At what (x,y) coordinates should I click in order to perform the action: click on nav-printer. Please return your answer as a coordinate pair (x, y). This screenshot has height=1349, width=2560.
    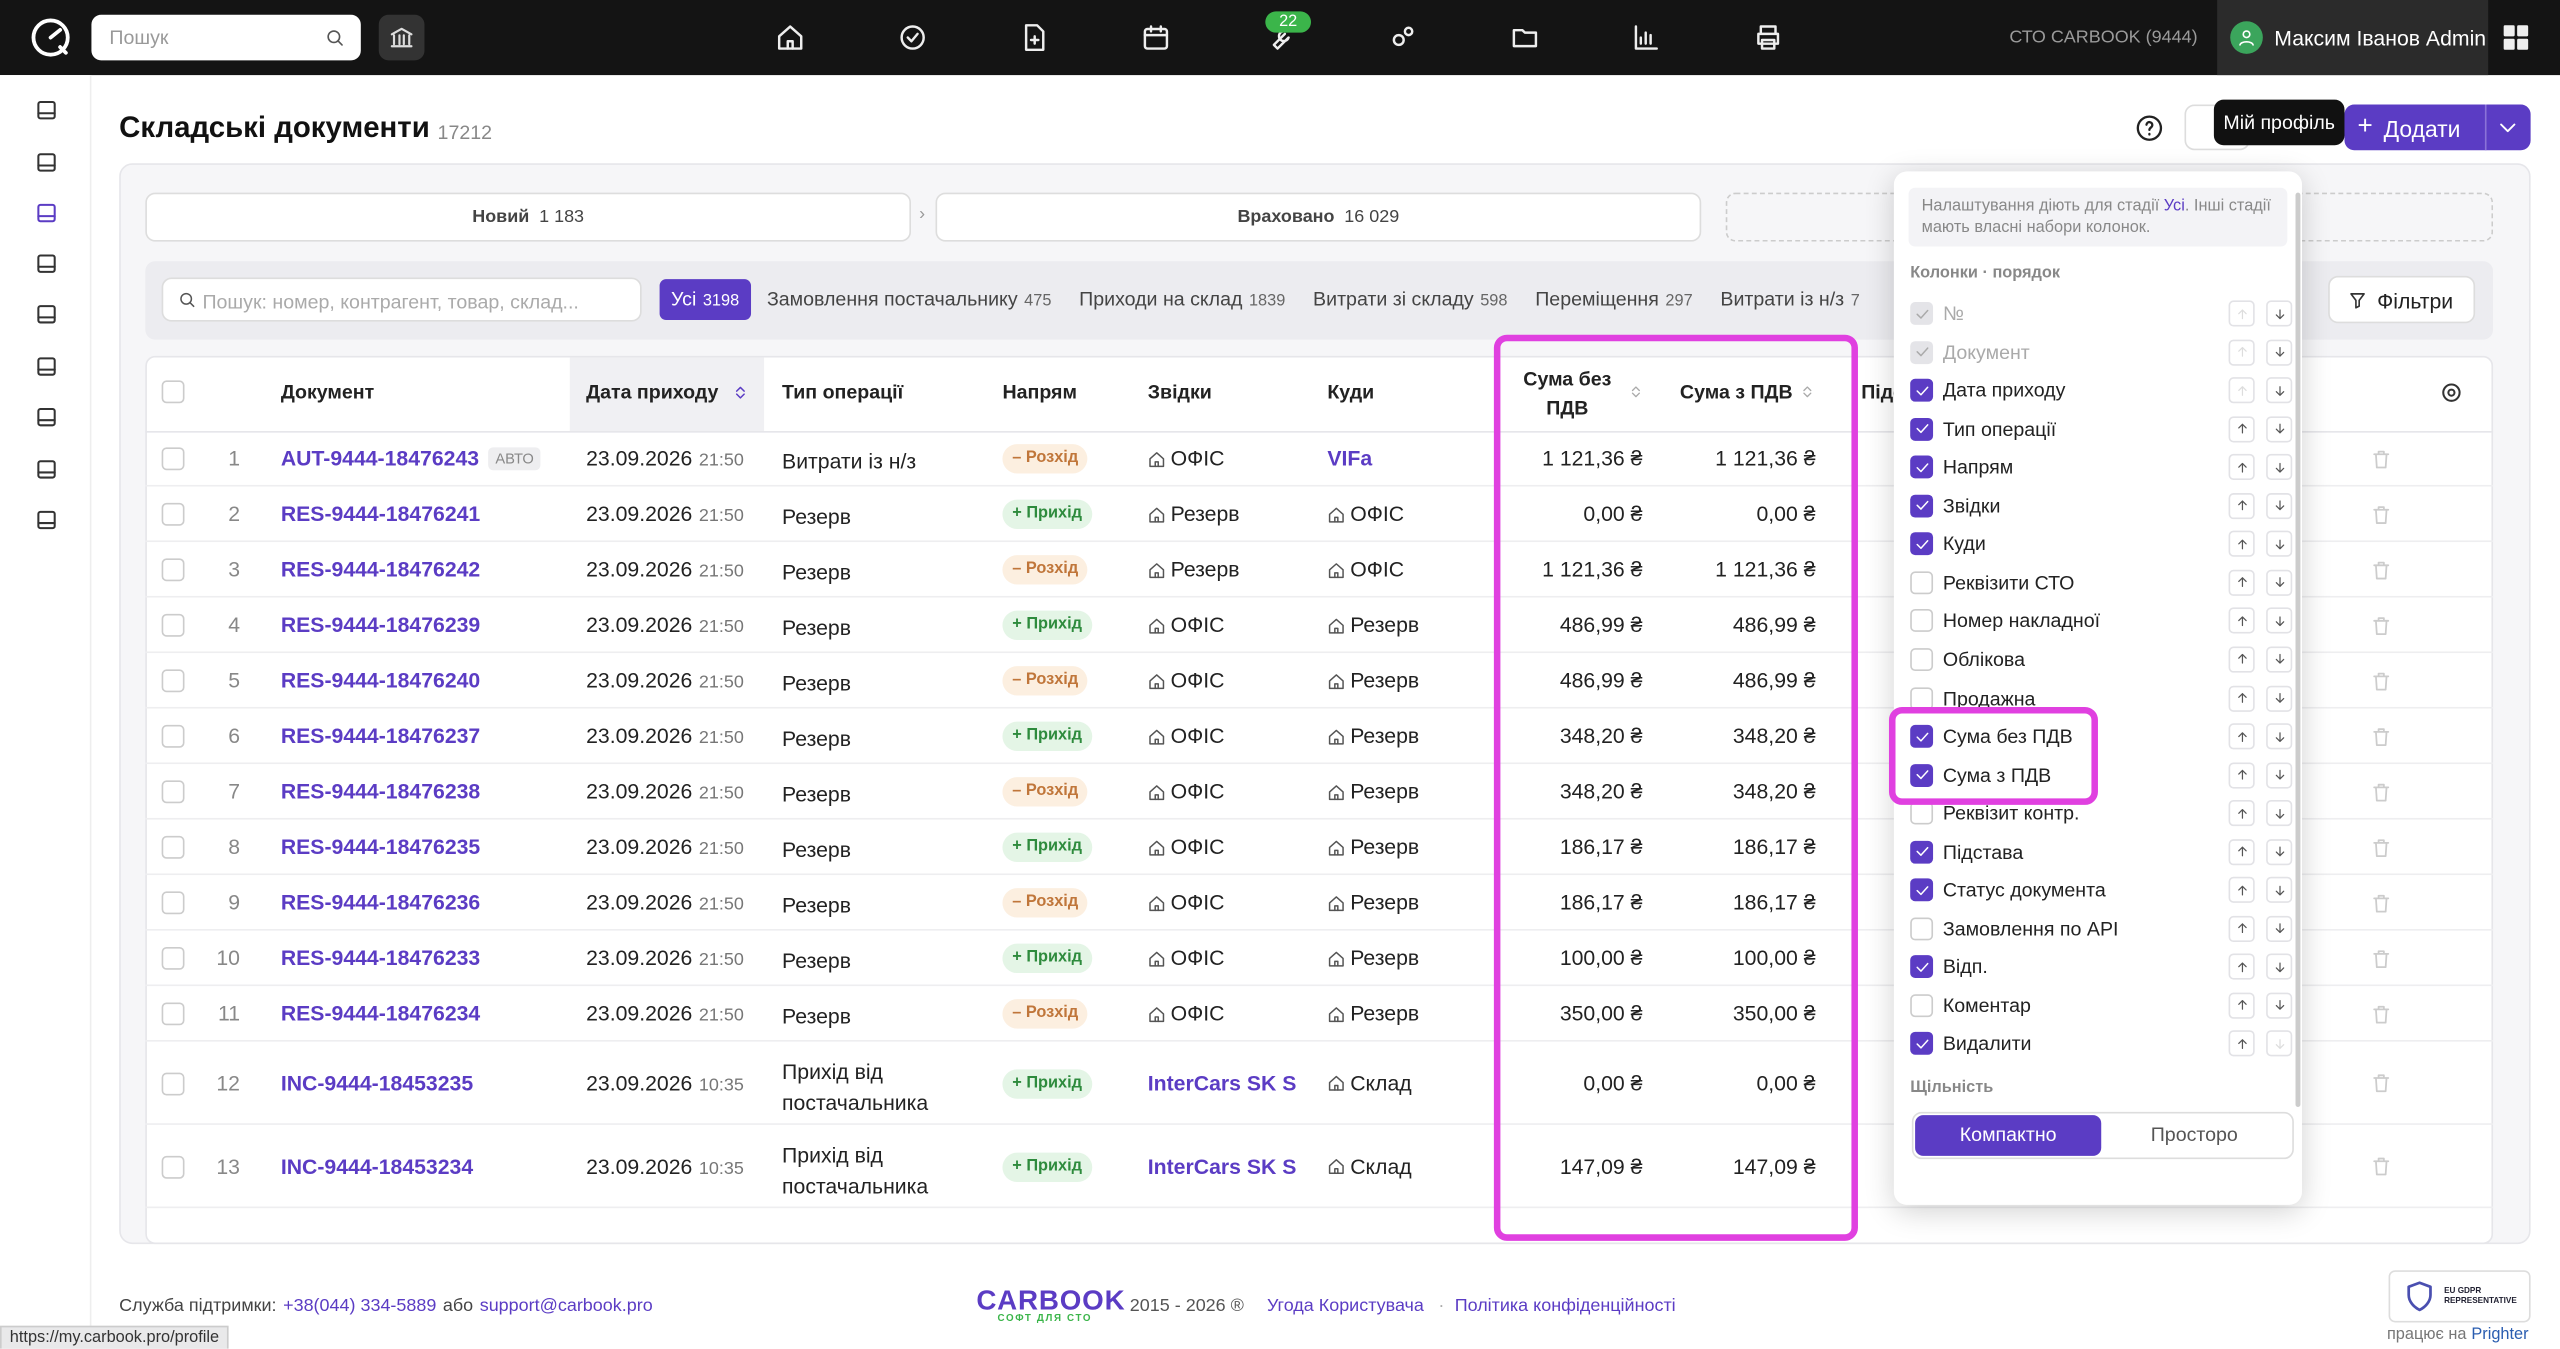
    Looking at the image, I should click on (1767, 37).